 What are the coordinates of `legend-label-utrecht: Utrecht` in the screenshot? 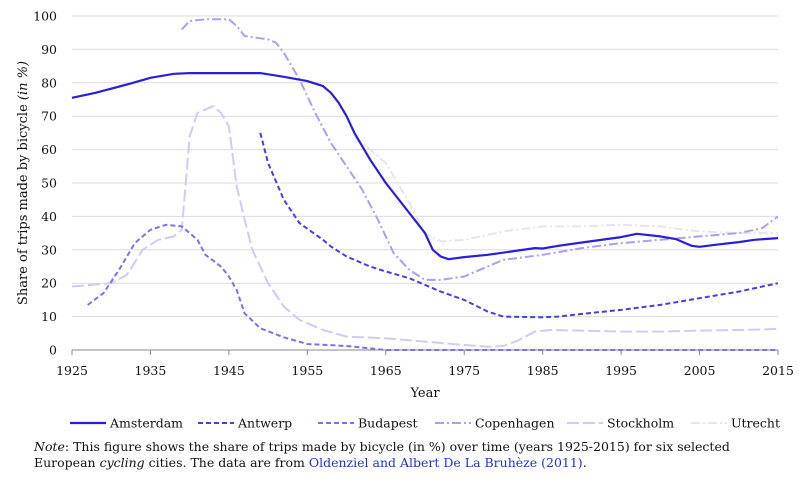 It's located at (755, 423).